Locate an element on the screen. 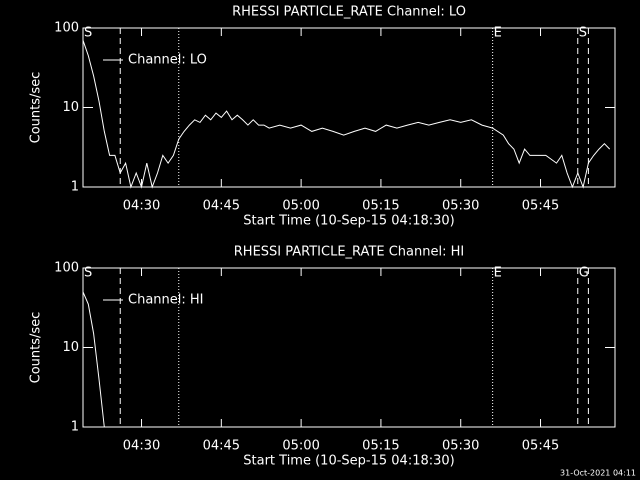 The width and height of the screenshot is (640, 480). footer: 31-Oct-2021 04:11 is located at coordinates (598, 473).